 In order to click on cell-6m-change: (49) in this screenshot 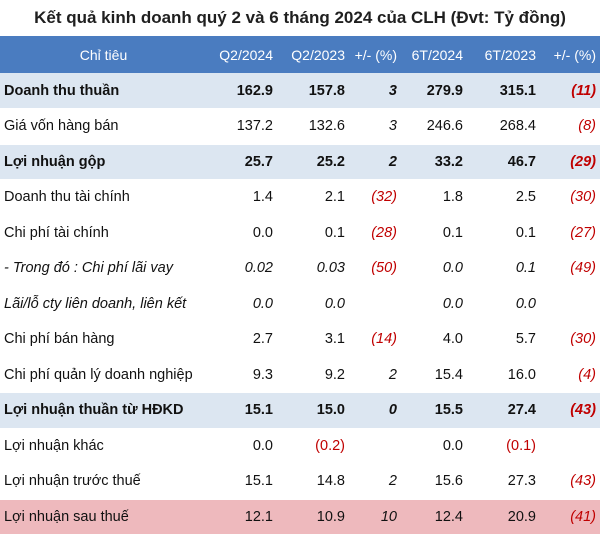, I will do `click(583, 268)`.